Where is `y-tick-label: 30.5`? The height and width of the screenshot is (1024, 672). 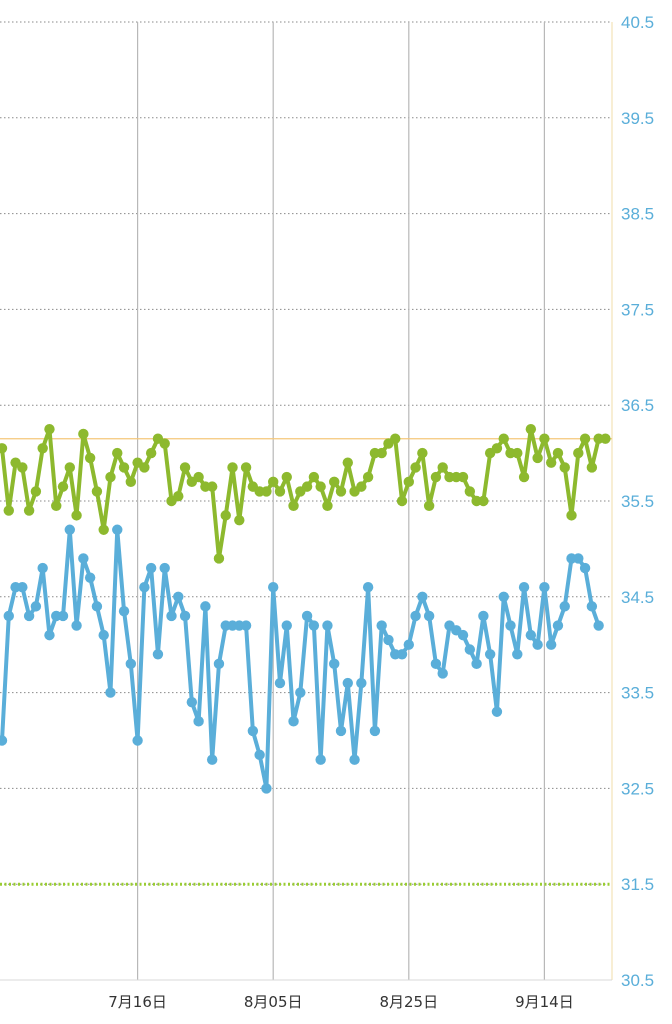 y-tick-label: 30.5 is located at coordinates (637, 980).